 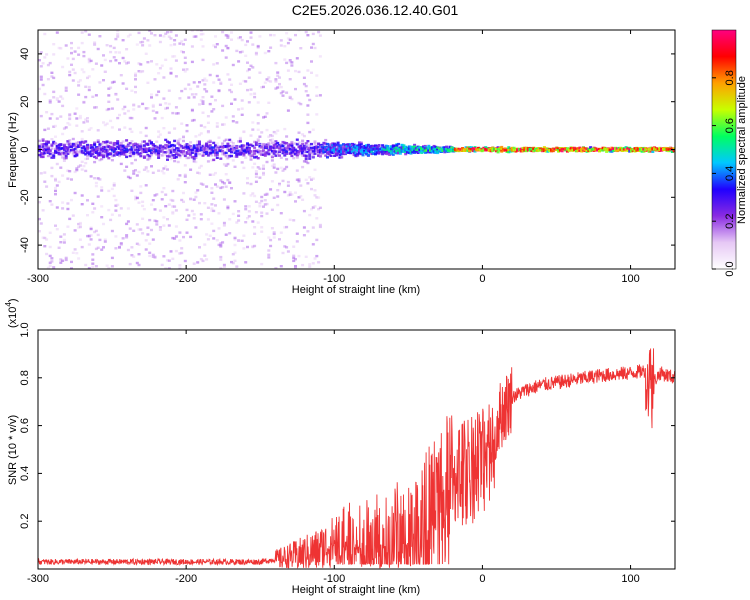 I want to click on colorbar-axes: 0.00.20.40.60.8, so click(x=724, y=173).